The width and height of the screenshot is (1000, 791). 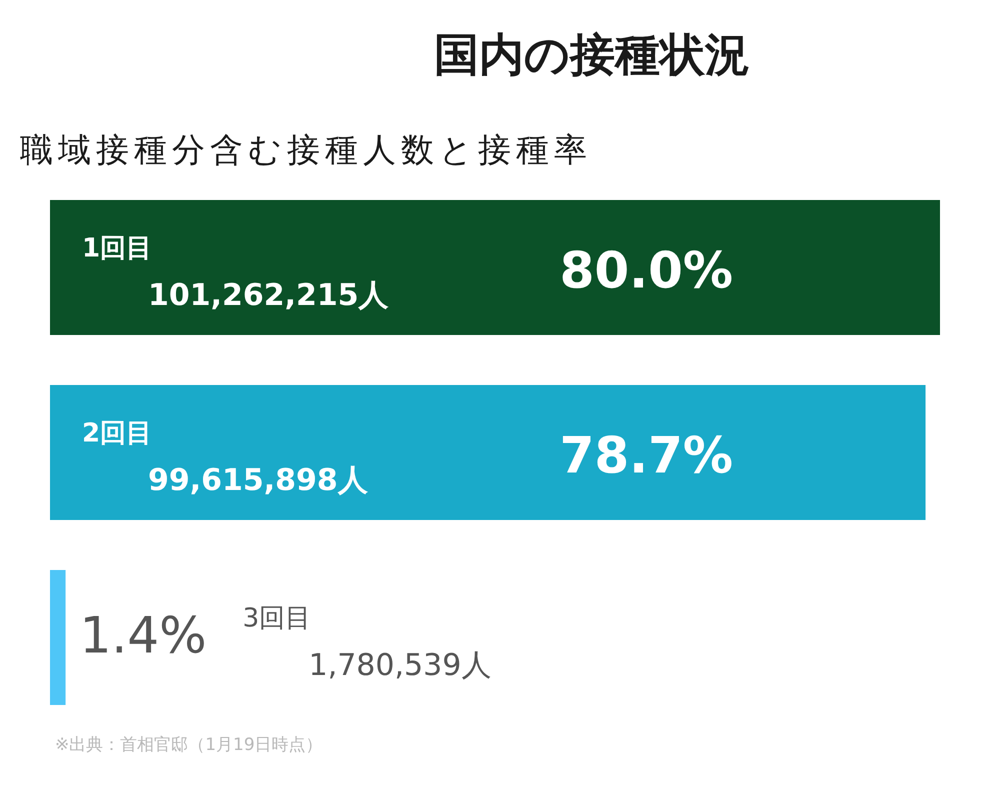 What do you see at coordinates (269, 295) in the screenshot?
I see `annotation: 101,262,215人` at bounding box center [269, 295].